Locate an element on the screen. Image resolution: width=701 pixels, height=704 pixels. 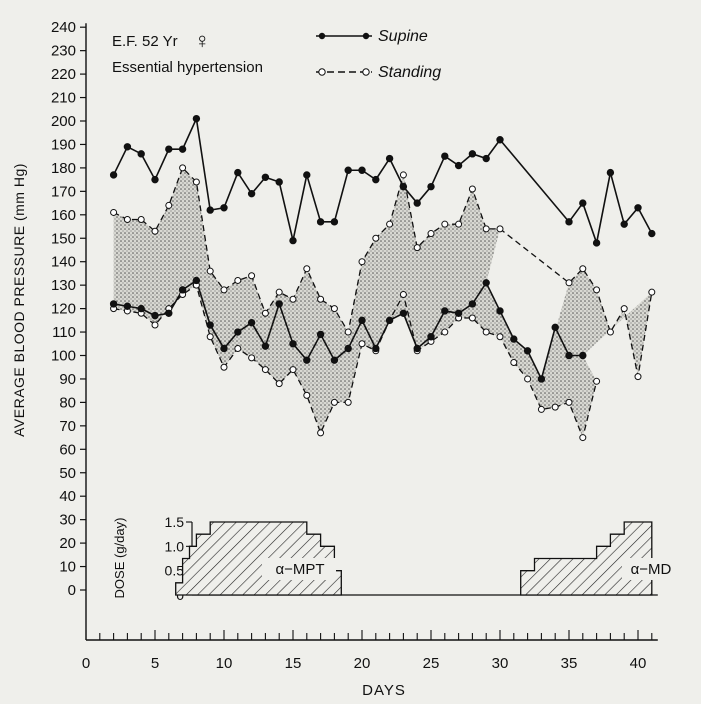
y-tick-label: 110 is located at coordinates (64, 332).